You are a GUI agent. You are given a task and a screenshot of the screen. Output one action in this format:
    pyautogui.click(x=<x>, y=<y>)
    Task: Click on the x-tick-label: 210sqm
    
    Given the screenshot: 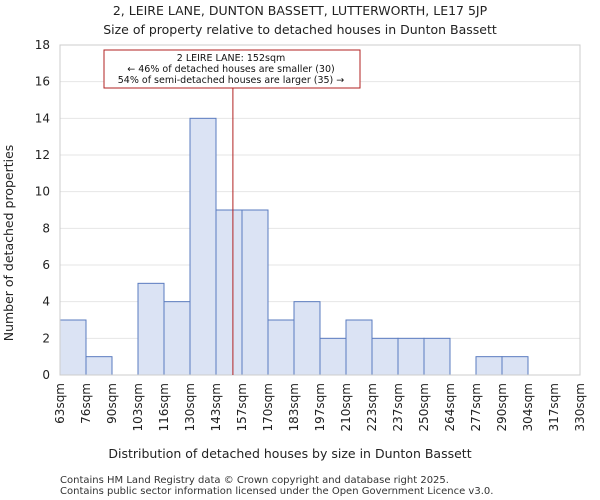 What is the action you would take?
    pyautogui.click(x=346, y=407)
    